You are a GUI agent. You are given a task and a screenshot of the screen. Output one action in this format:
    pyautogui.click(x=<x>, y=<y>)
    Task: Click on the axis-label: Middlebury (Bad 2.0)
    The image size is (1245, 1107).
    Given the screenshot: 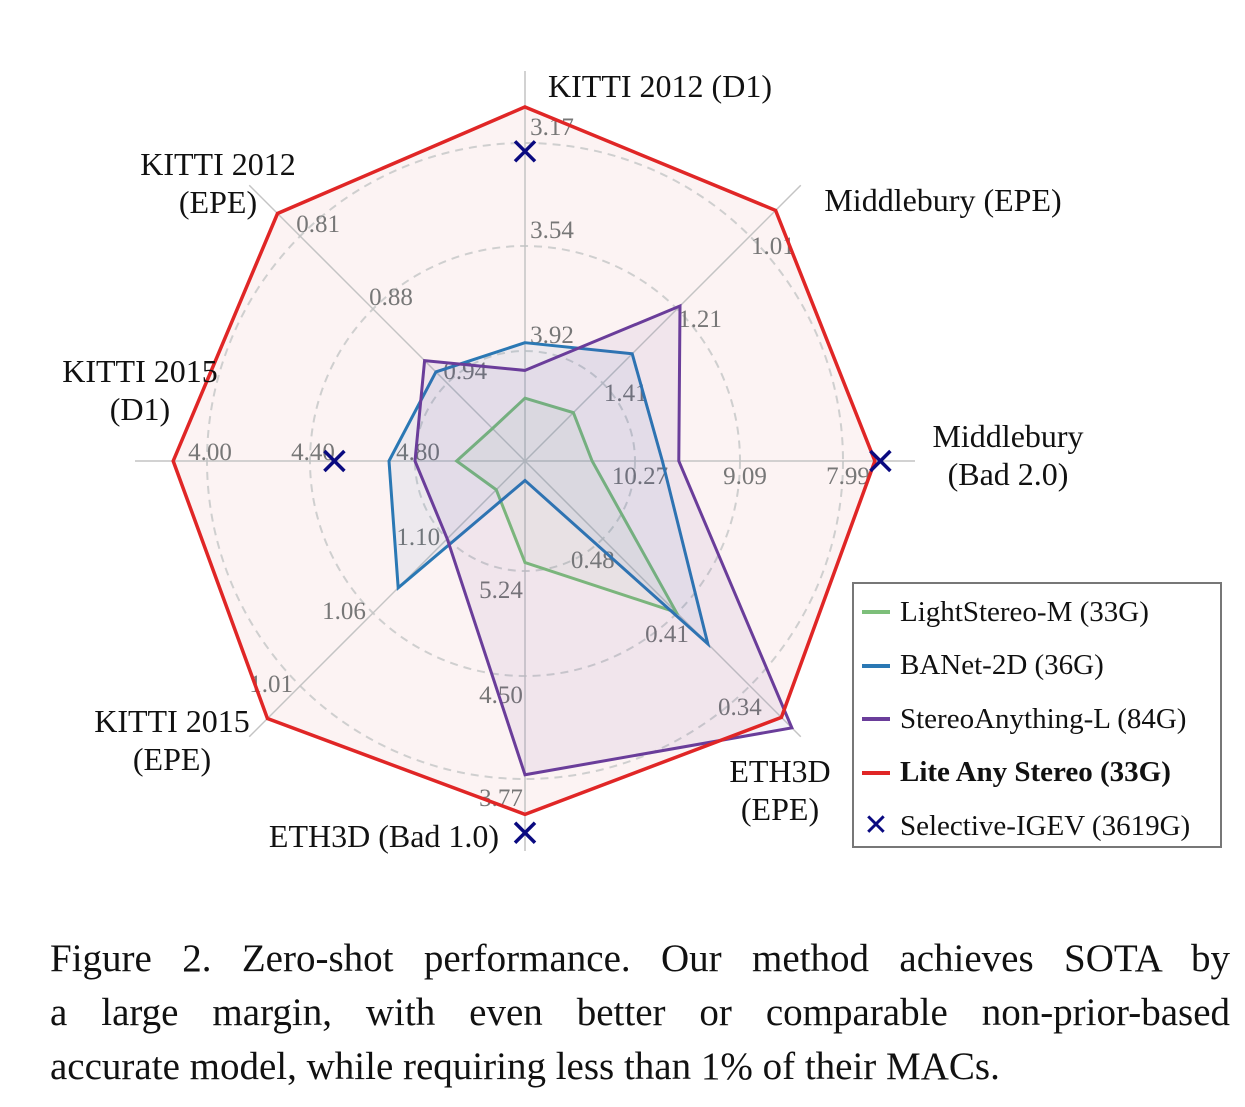 What is the action you would take?
    pyautogui.click(x=1007, y=455)
    